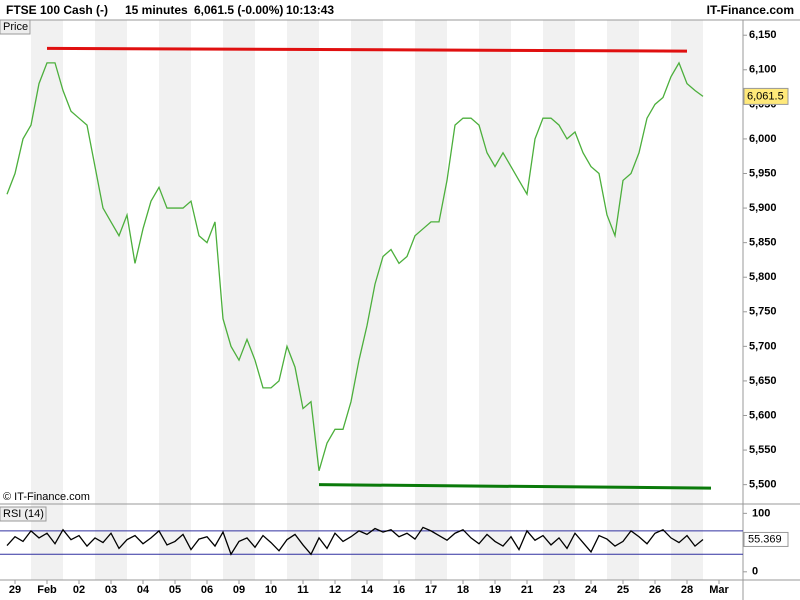  Describe the element at coordinates (239, 590) in the screenshot. I see `x-tick-label: 09` at that location.